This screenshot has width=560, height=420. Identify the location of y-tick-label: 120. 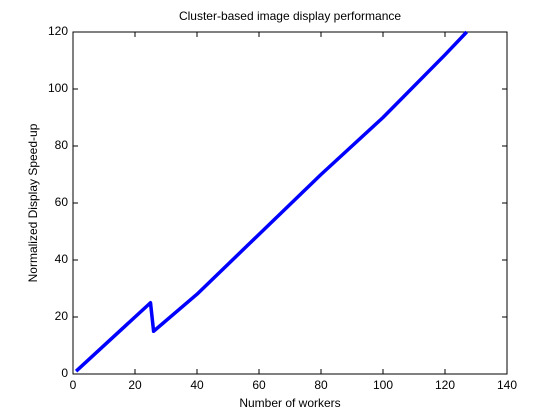
(58, 31).